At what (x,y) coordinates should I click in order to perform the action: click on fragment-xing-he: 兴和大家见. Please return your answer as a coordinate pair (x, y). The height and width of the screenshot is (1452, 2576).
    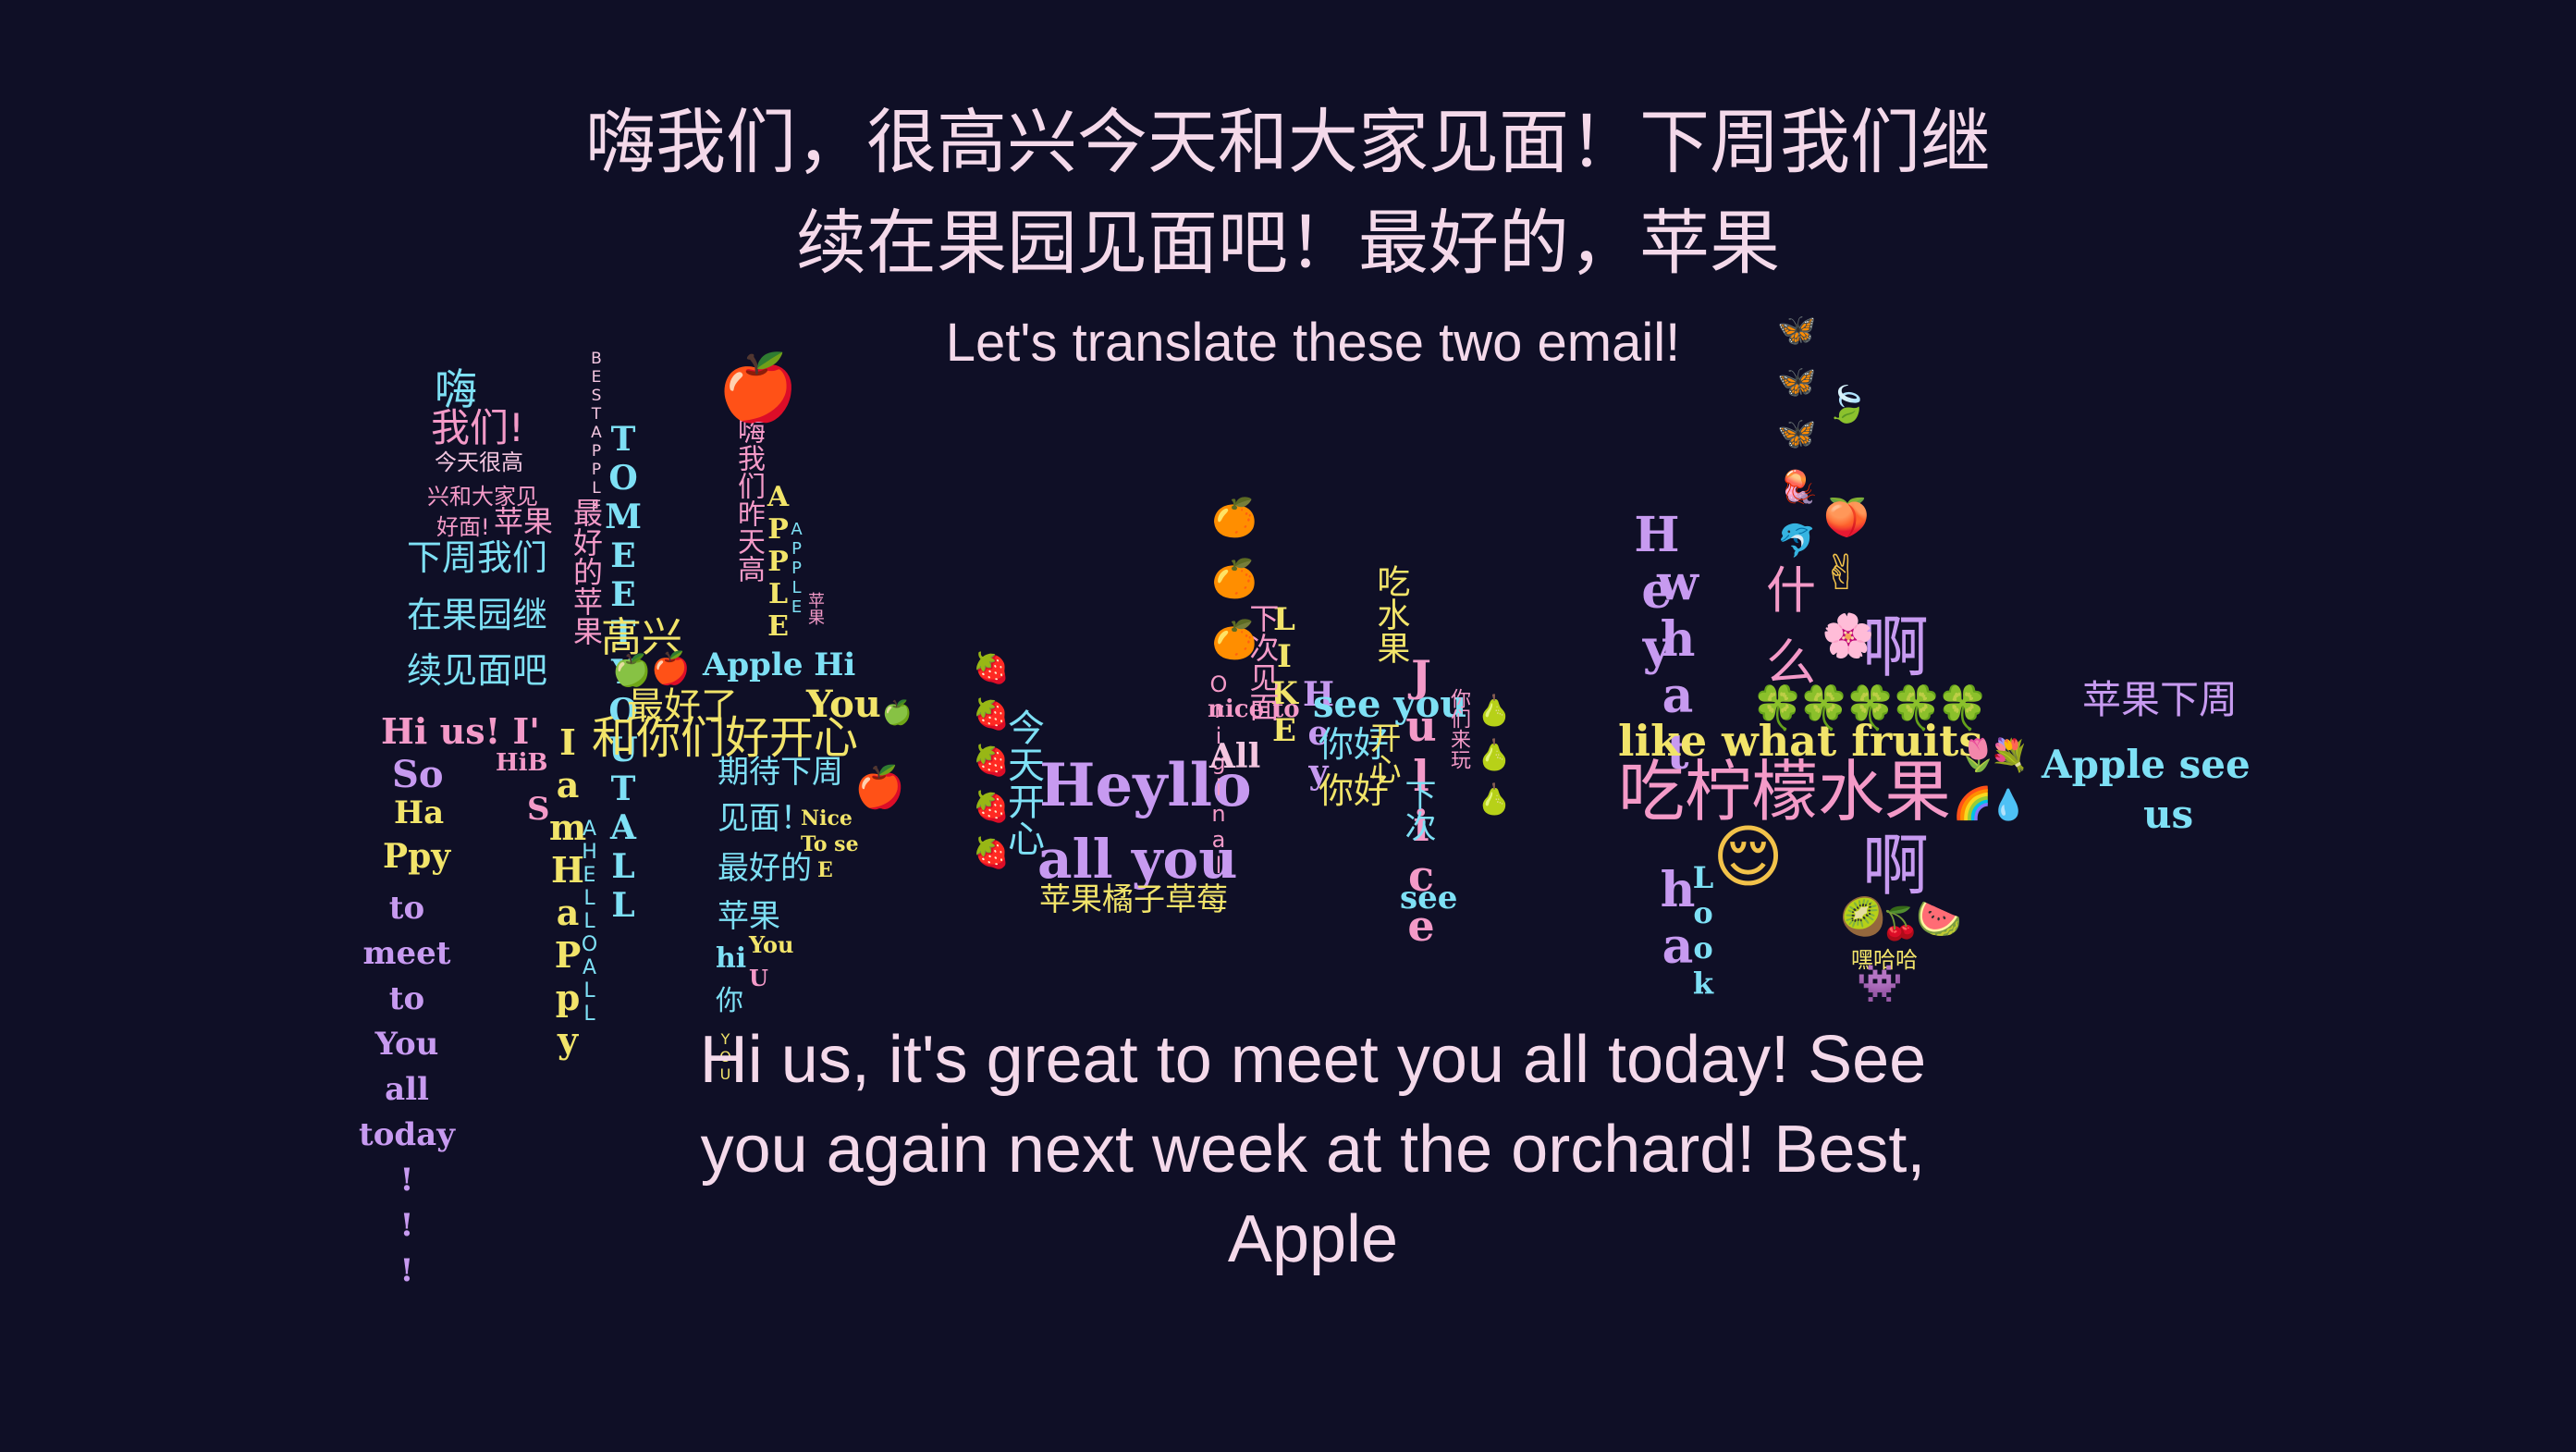
    Looking at the image, I should click on (482, 497).